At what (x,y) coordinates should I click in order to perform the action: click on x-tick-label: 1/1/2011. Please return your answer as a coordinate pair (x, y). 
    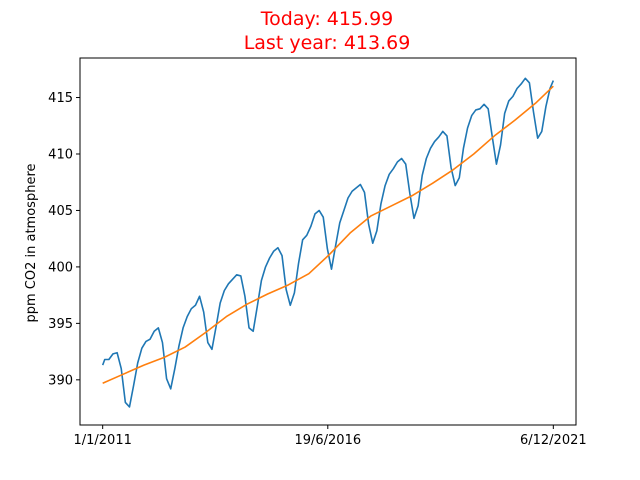
    Looking at the image, I should click on (102, 440).